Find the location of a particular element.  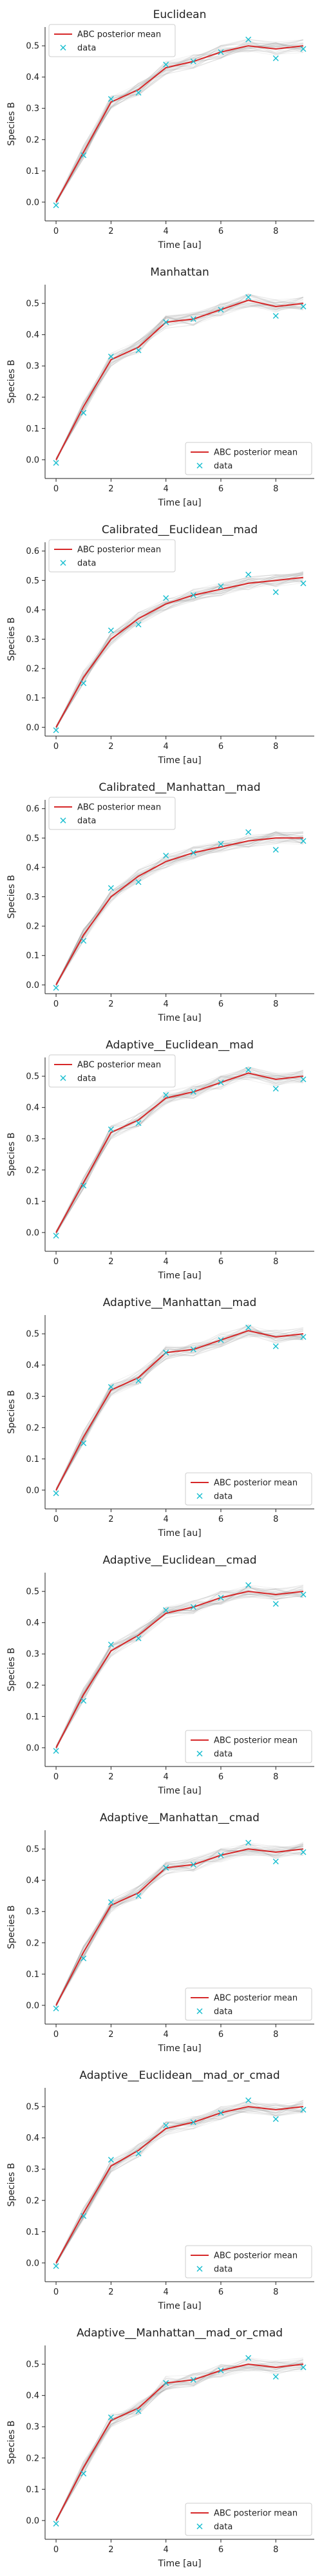

chart-title: Adaptive__Manhattan__mad_or_cmad is located at coordinates (180, 2333).